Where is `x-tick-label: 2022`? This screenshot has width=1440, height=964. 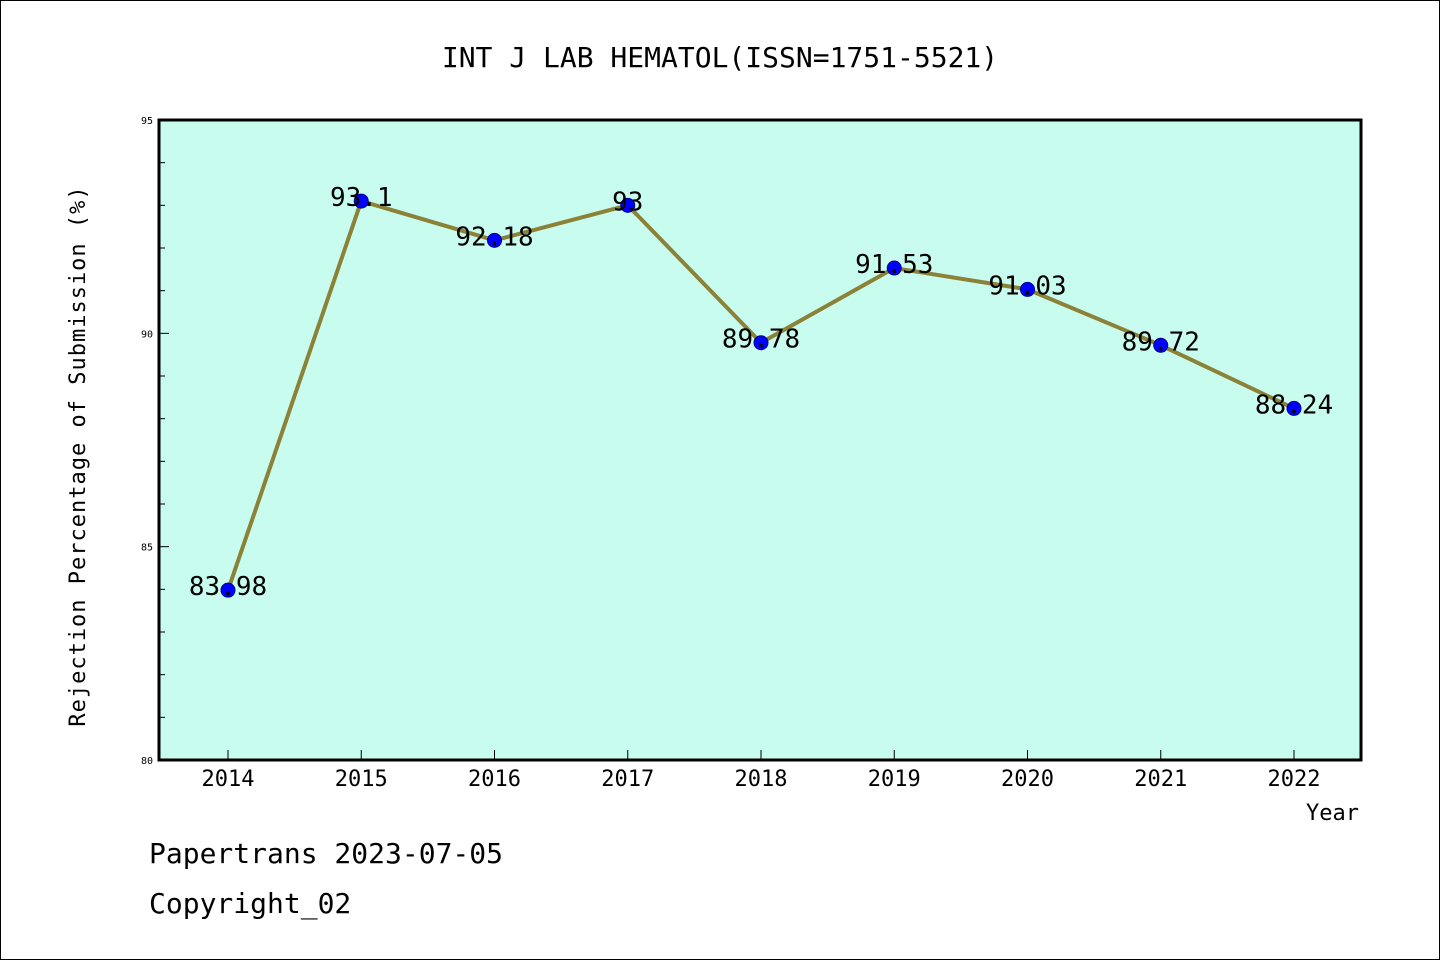
x-tick-label: 2022 is located at coordinates (1294, 779).